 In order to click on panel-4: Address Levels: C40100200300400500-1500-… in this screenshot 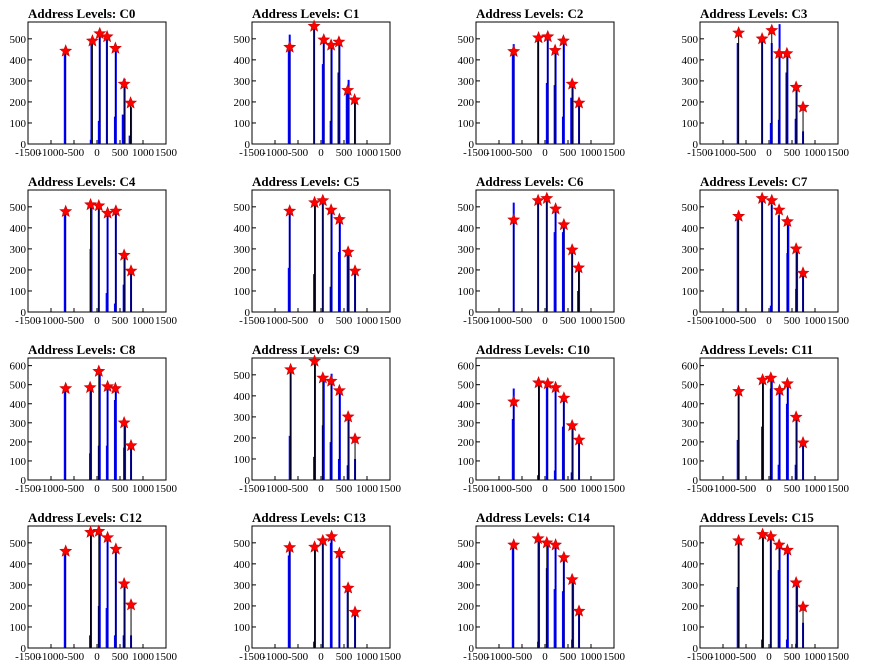, I will do `click(94, 250)`.